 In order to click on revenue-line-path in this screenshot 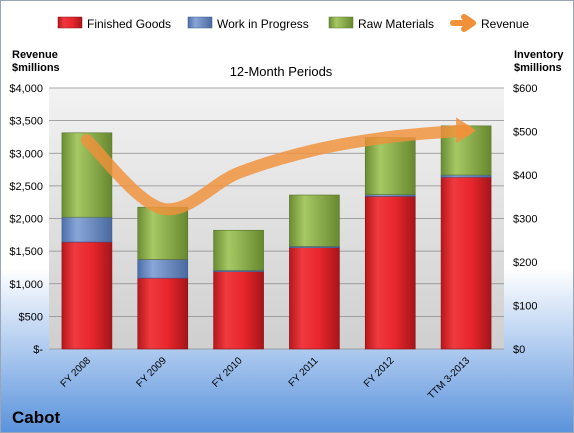, I will do `click(276, 170)`.